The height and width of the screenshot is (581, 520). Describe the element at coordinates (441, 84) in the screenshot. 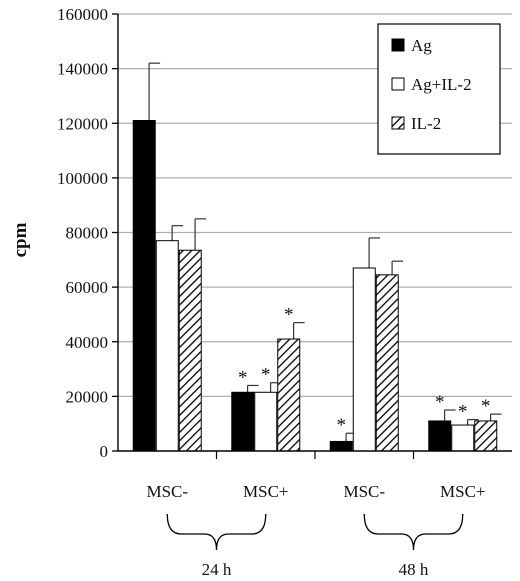

I see `legend-label: Ag+IL-2` at that location.